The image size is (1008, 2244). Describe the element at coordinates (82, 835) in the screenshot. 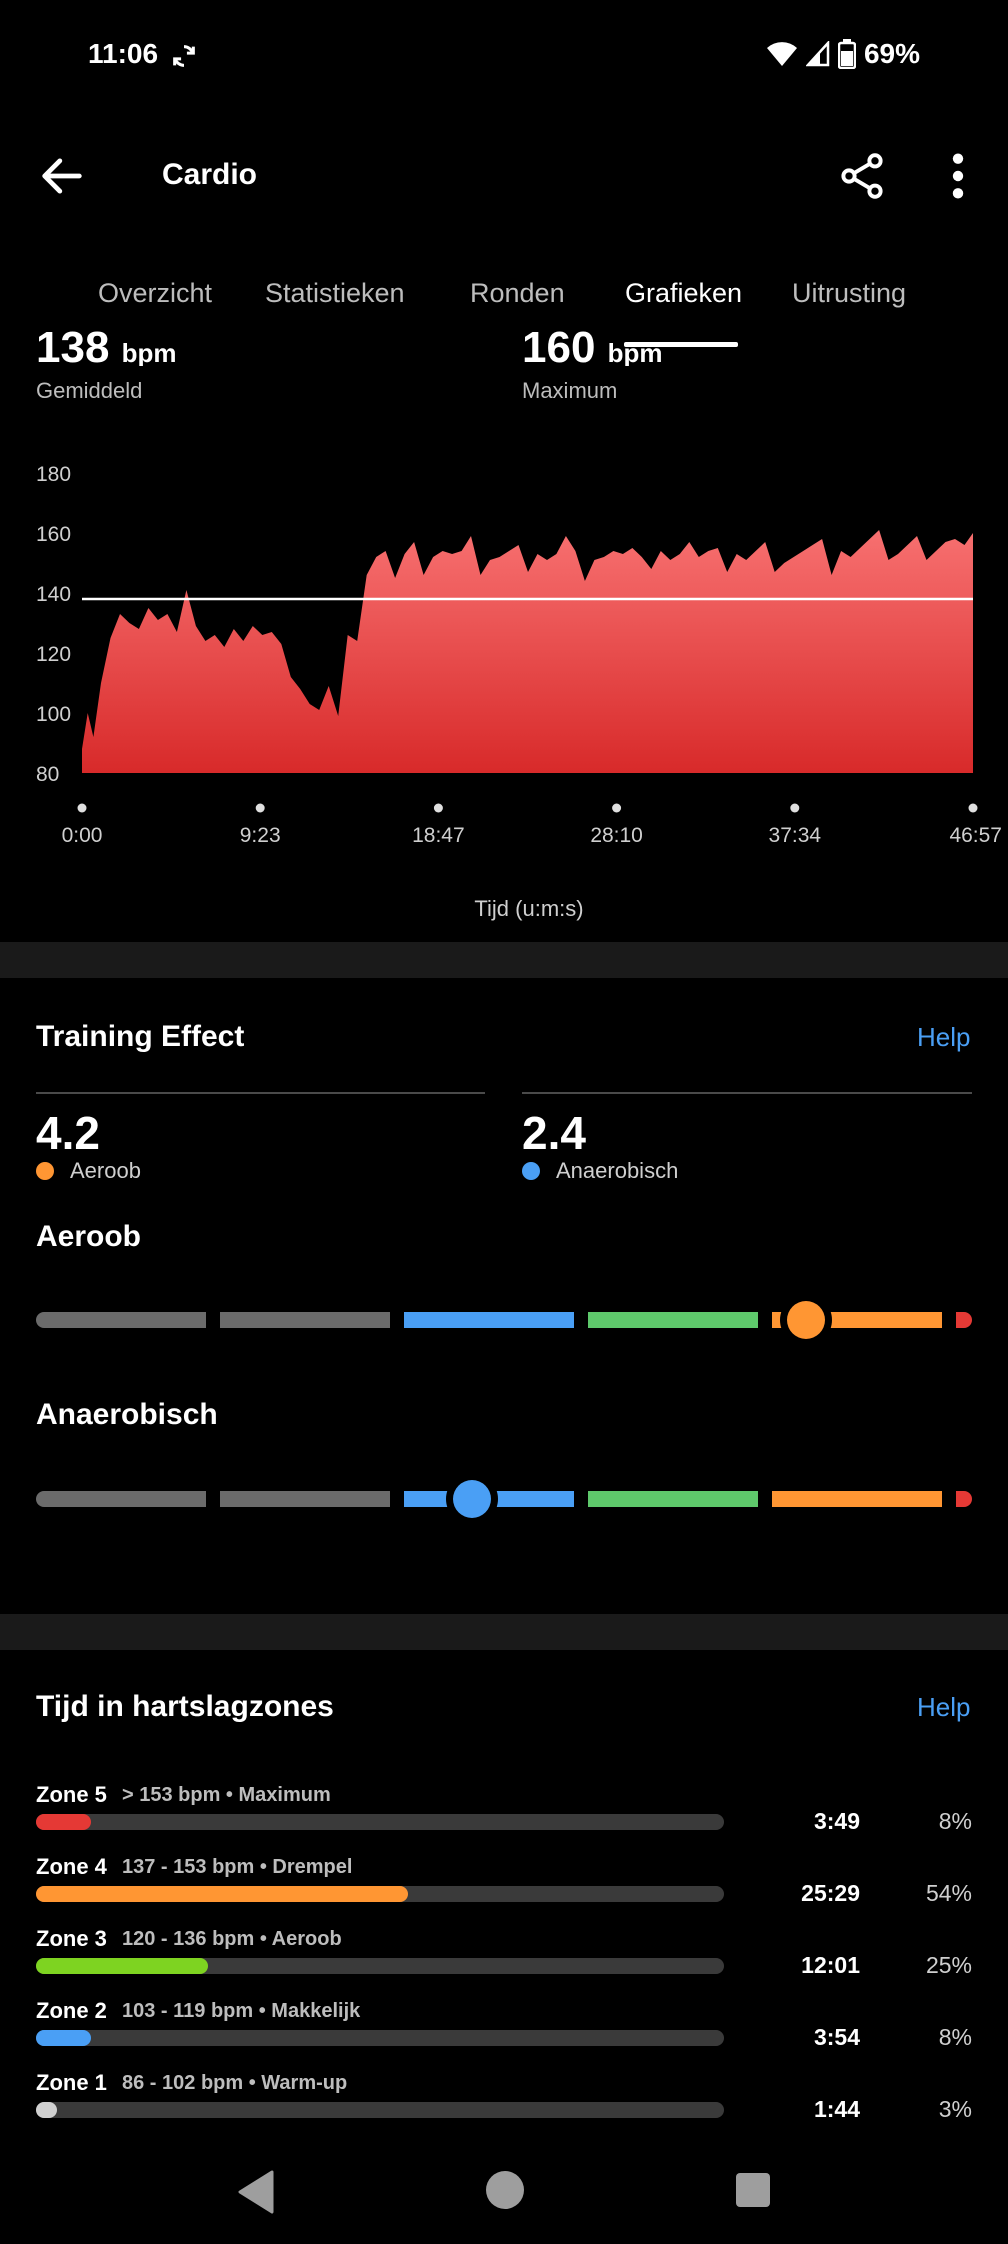

I see `x-tick-label: 0:00` at that location.